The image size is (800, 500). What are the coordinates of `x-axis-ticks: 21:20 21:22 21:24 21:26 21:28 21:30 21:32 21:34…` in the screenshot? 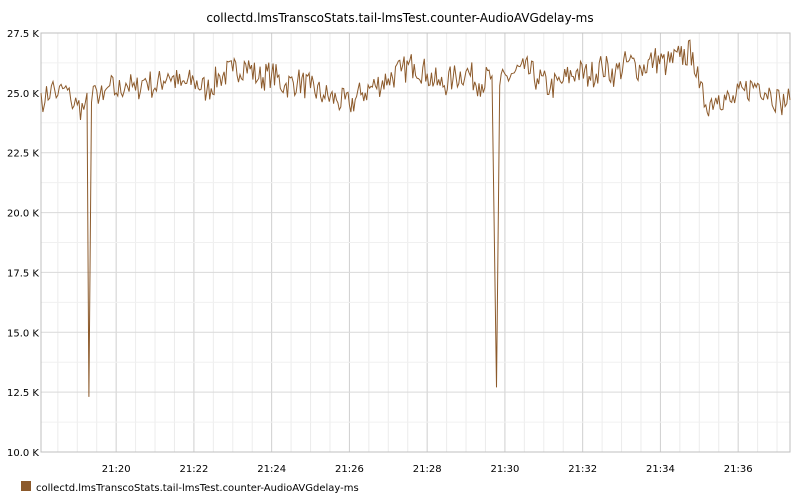 It's located at (427, 469).